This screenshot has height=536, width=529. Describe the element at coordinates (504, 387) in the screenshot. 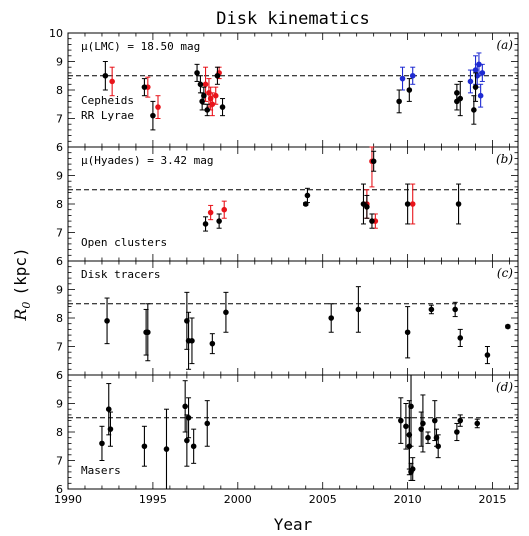

I see `panel-label: (d)` at that location.